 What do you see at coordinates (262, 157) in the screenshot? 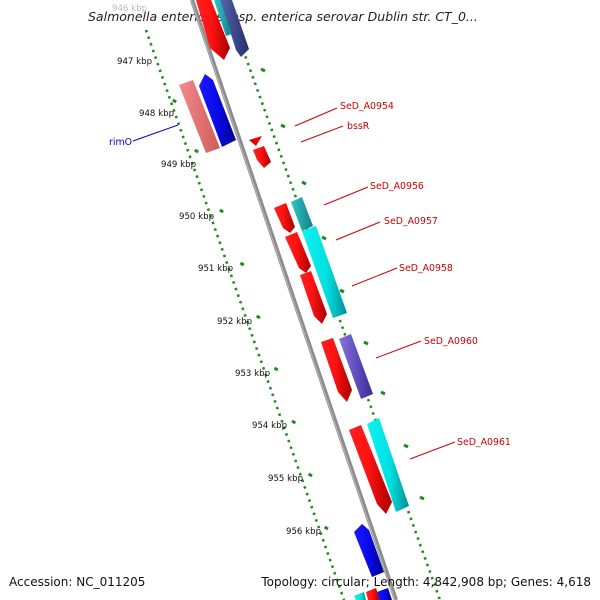
I see `gene-arrow-red-small` at bounding box center [262, 157].